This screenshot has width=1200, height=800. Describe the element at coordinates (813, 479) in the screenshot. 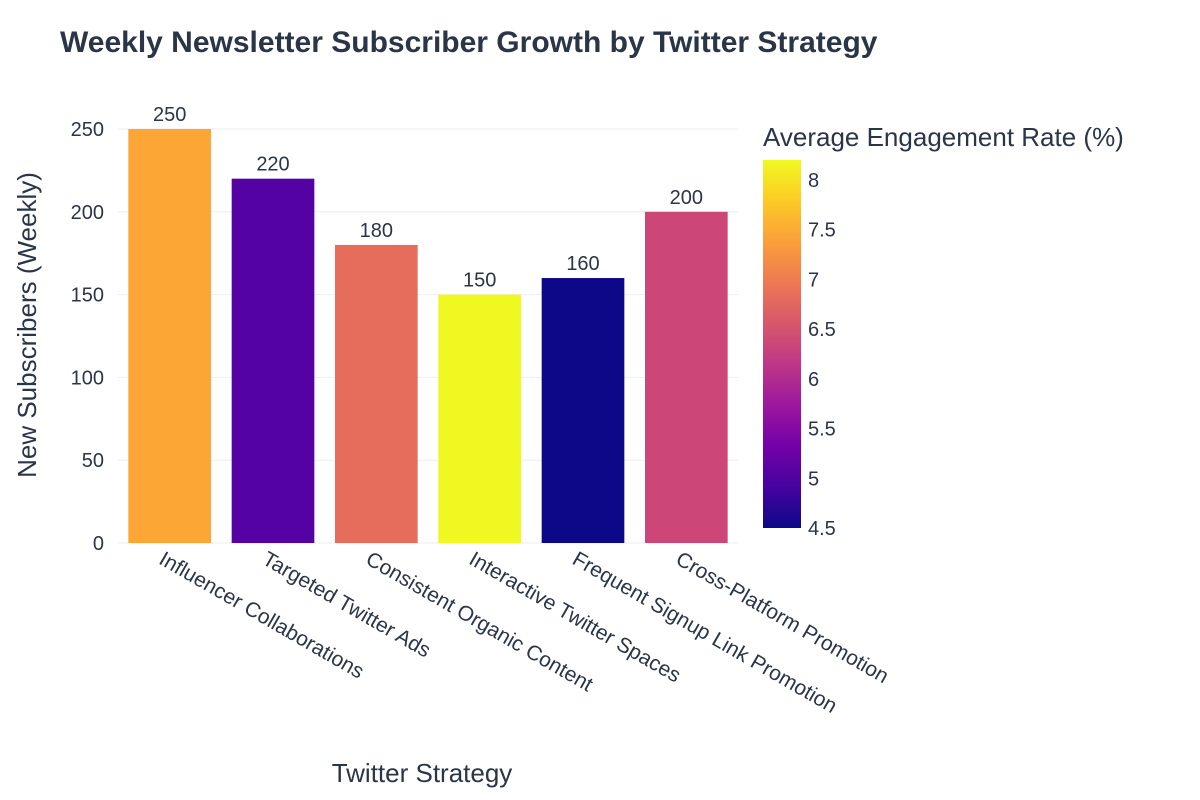

I see `colorbar-tick-label: 5` at that location.